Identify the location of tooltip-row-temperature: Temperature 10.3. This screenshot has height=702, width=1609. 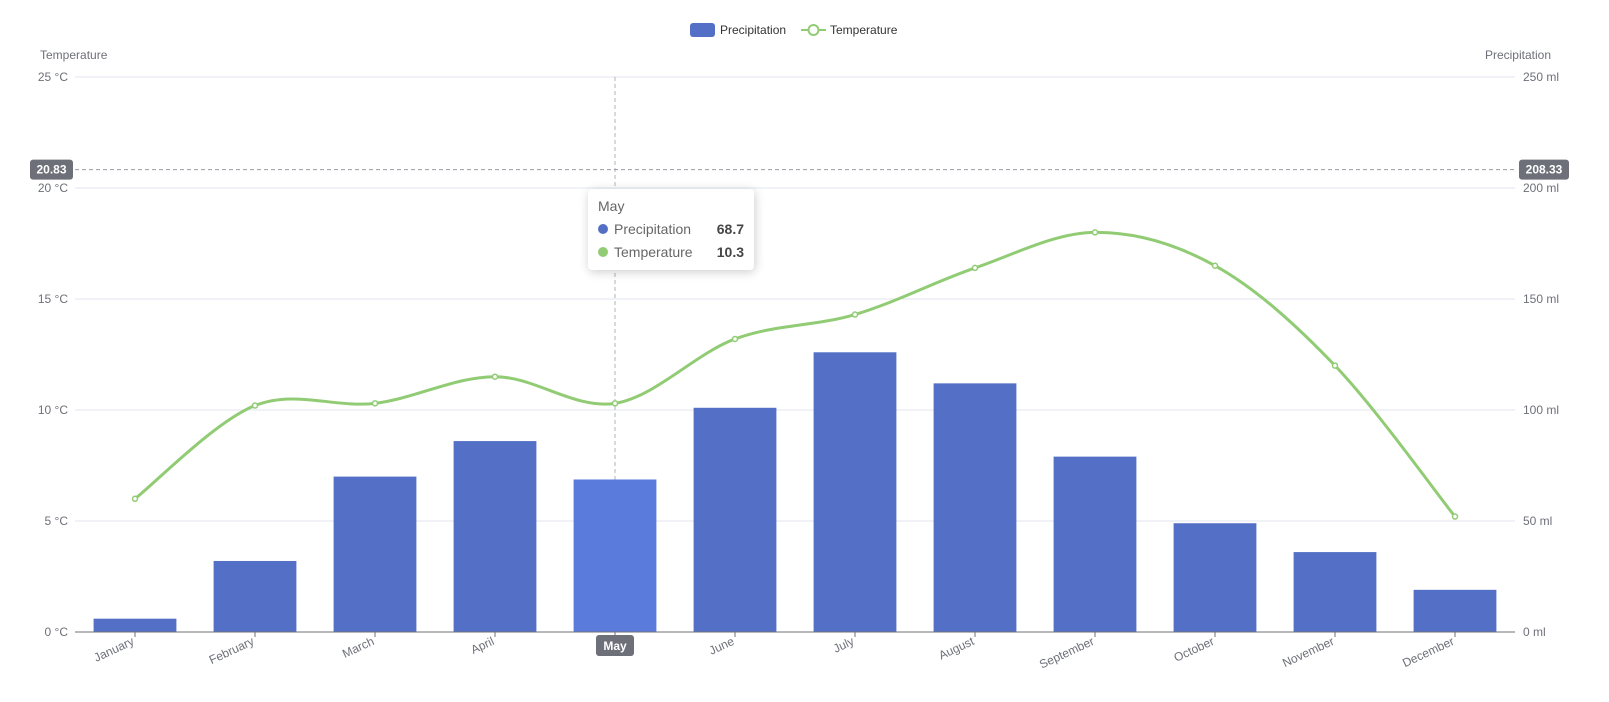
(671, 252).